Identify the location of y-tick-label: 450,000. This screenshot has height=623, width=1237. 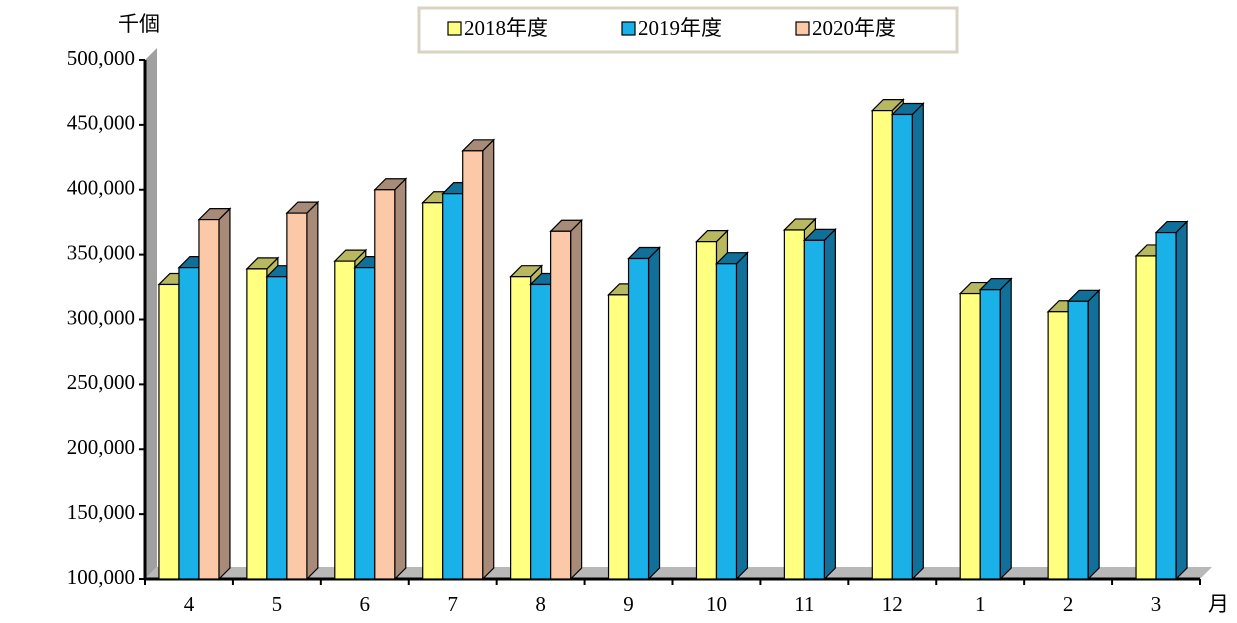
(101, 123).